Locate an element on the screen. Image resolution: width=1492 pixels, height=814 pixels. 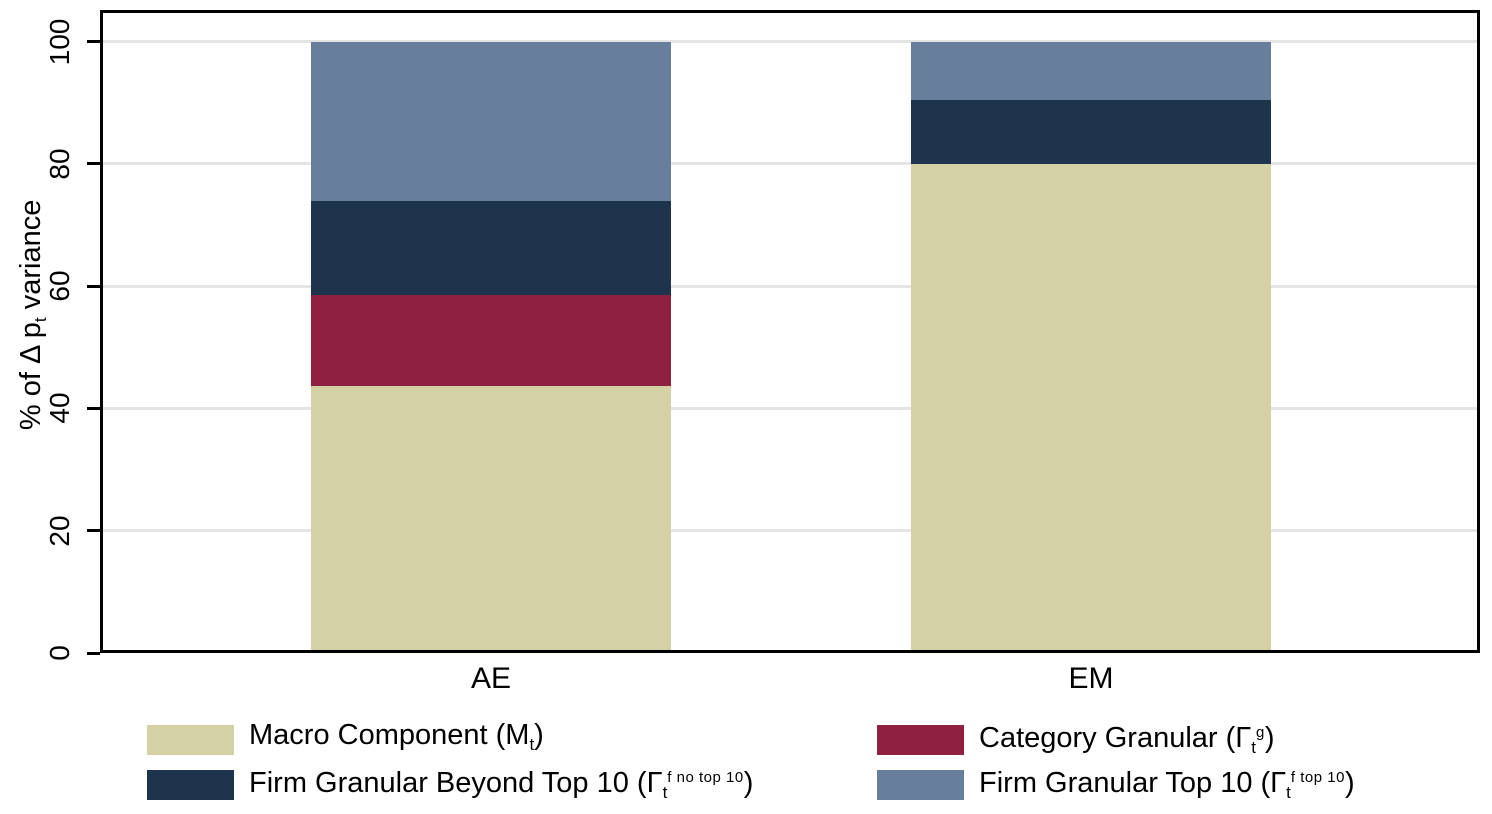
y-tick-label: 80 is located at coordinates (59, 164).